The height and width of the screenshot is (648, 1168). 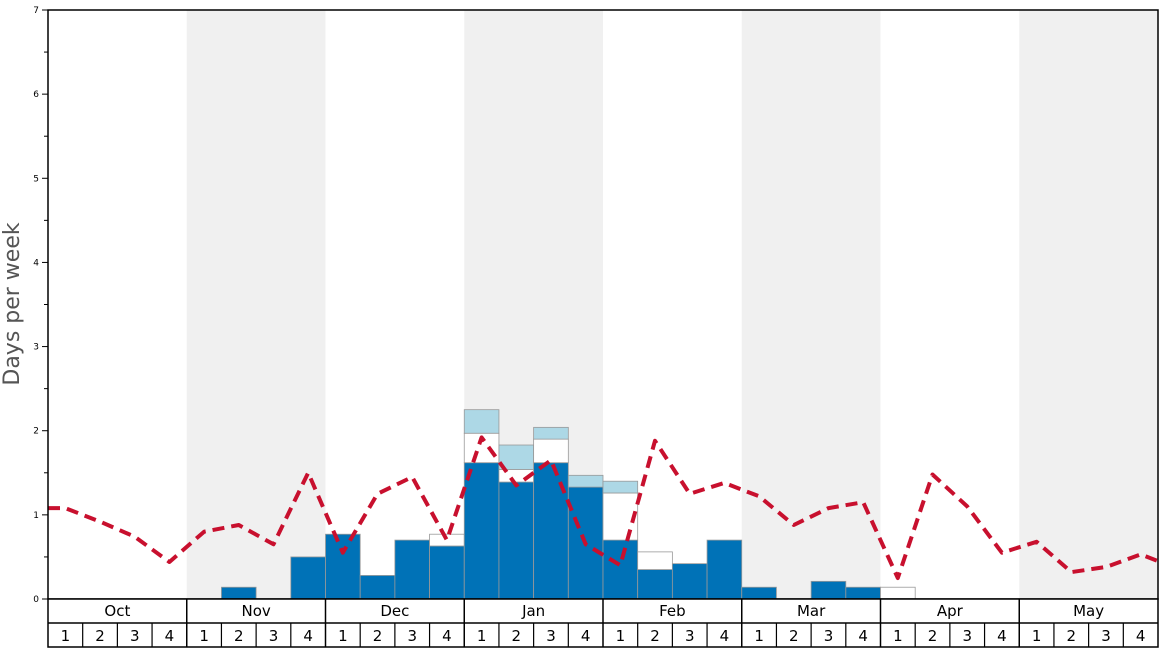 I want to click on y-tick-label: 5, so click(x=36, y=179).